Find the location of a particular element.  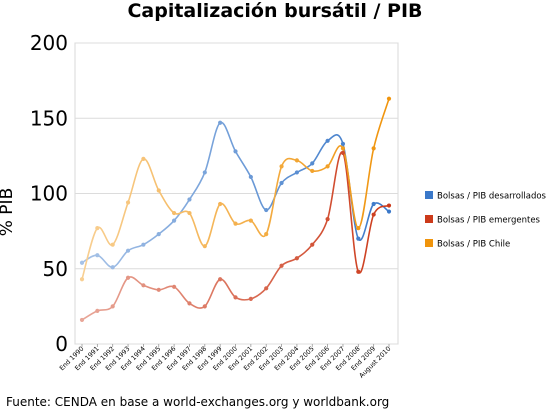

y-tick-label: 150 is located at coordinates (49, 118).